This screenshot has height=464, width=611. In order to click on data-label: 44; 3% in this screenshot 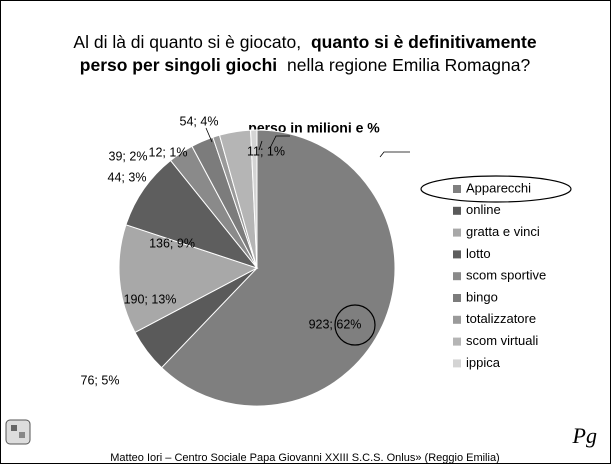, I will do `click(127, 177)`.